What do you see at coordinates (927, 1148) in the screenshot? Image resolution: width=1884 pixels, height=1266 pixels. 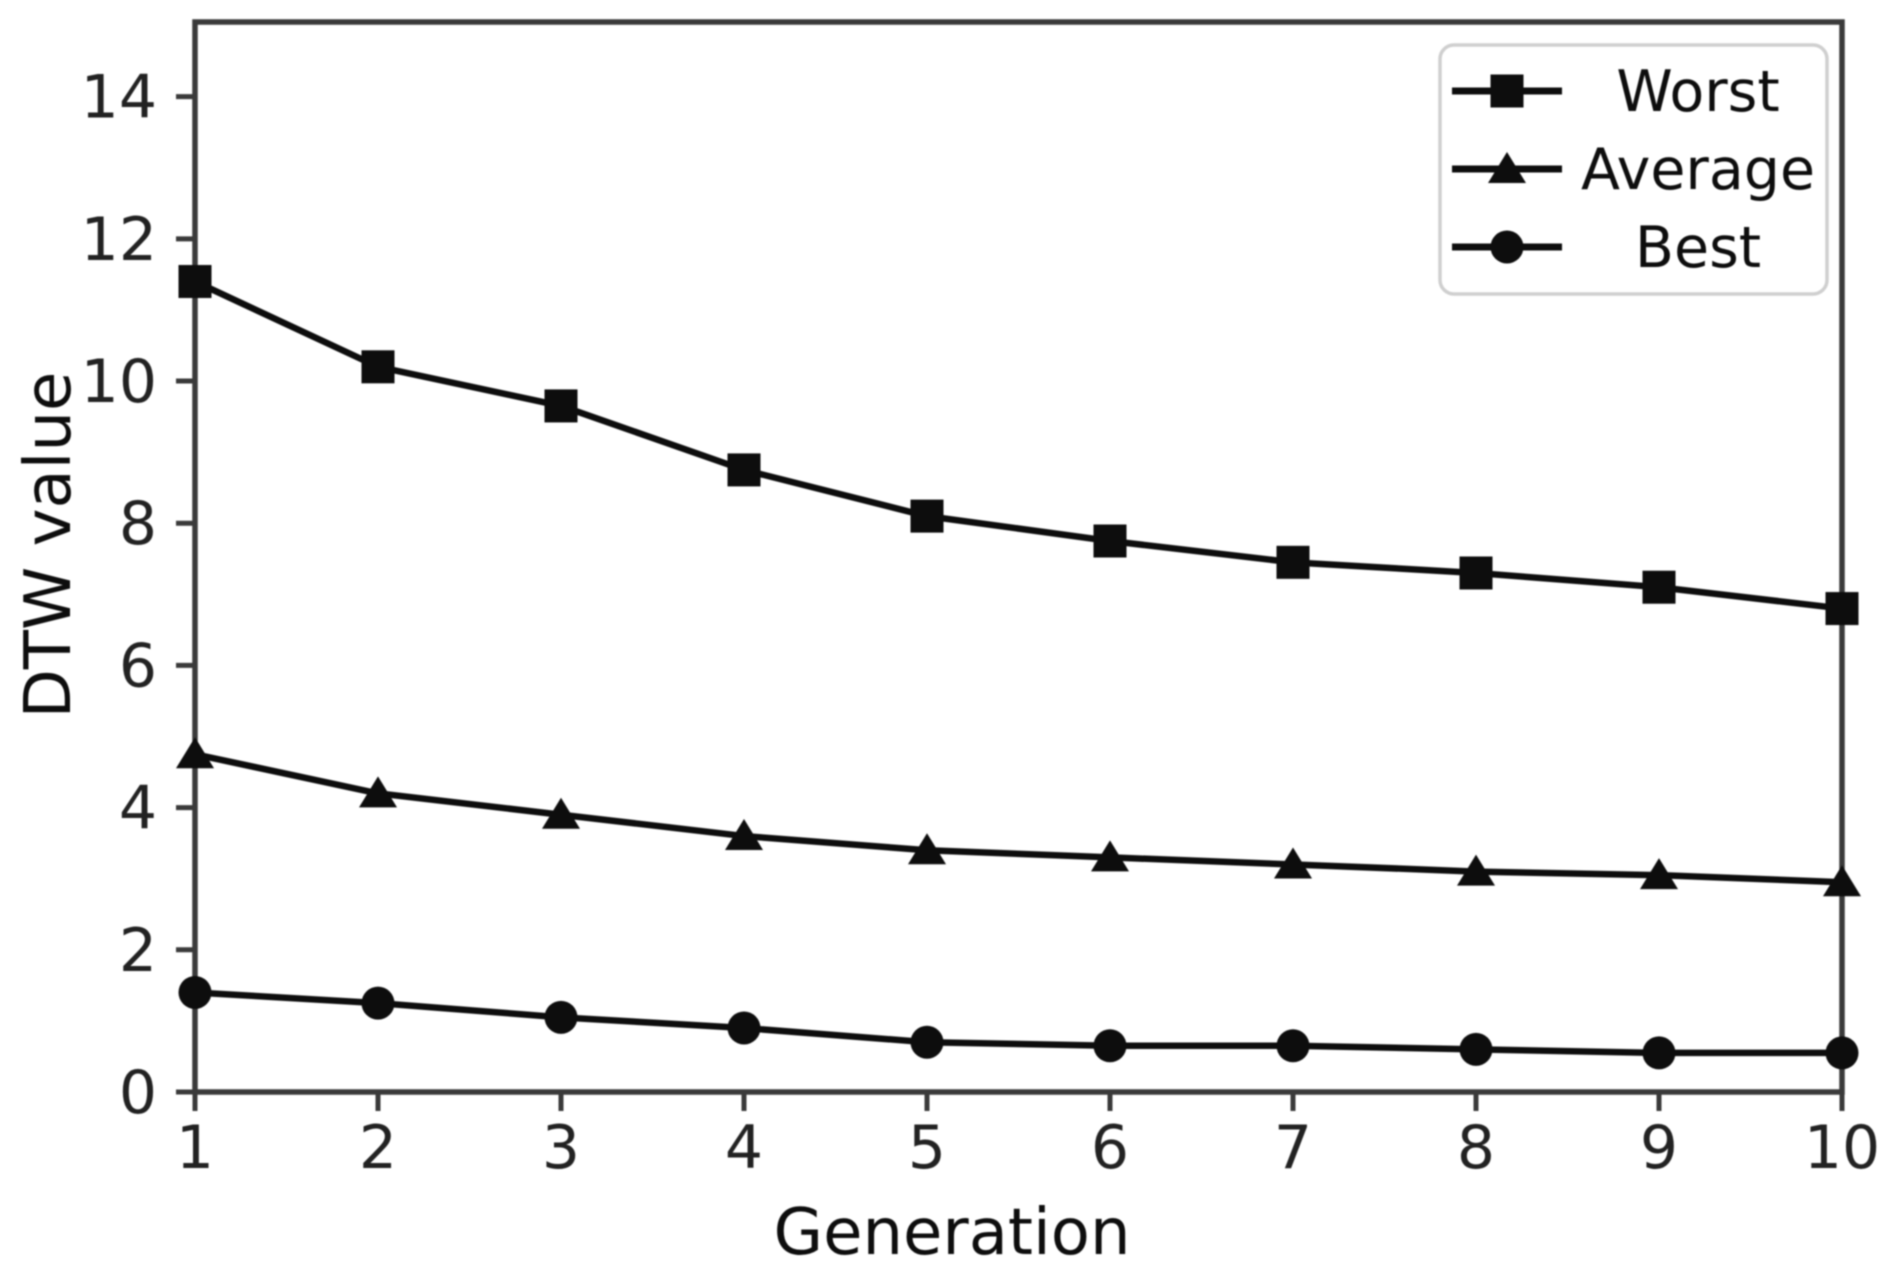 I see `x-tick-label: 5` at bounding box center [927, 1148].